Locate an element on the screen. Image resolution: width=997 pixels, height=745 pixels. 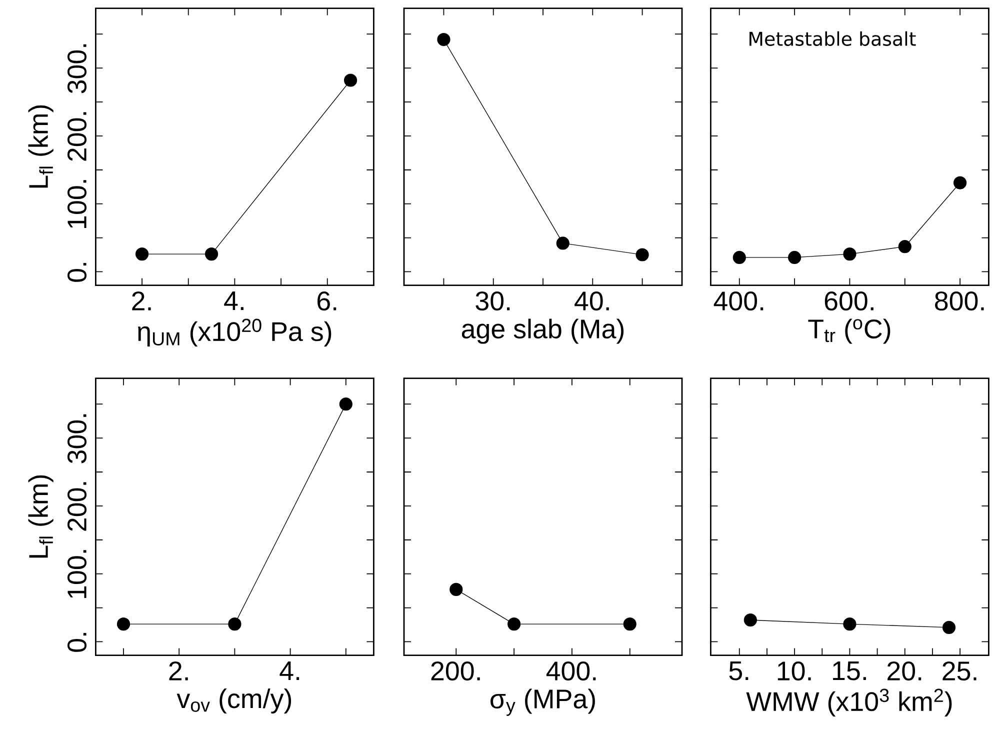
x-tick-label: 5. is located at coordinates (738, 670).